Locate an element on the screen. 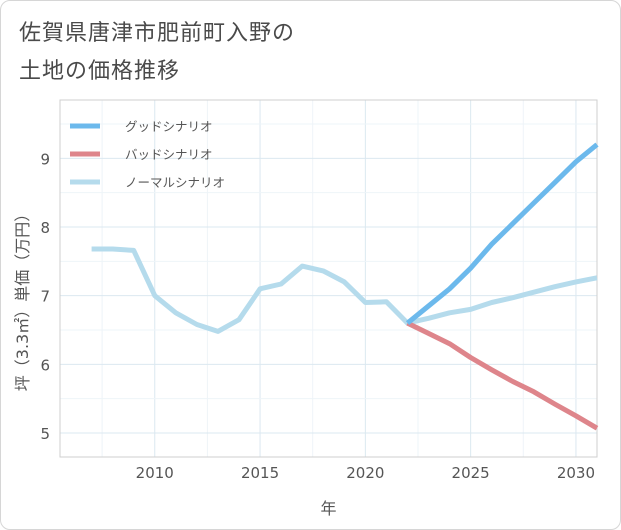 The image size is (621, 530). x-axis-ticks: 2010 2015 2020 2025 2030 is located at coordinates (365, 473).